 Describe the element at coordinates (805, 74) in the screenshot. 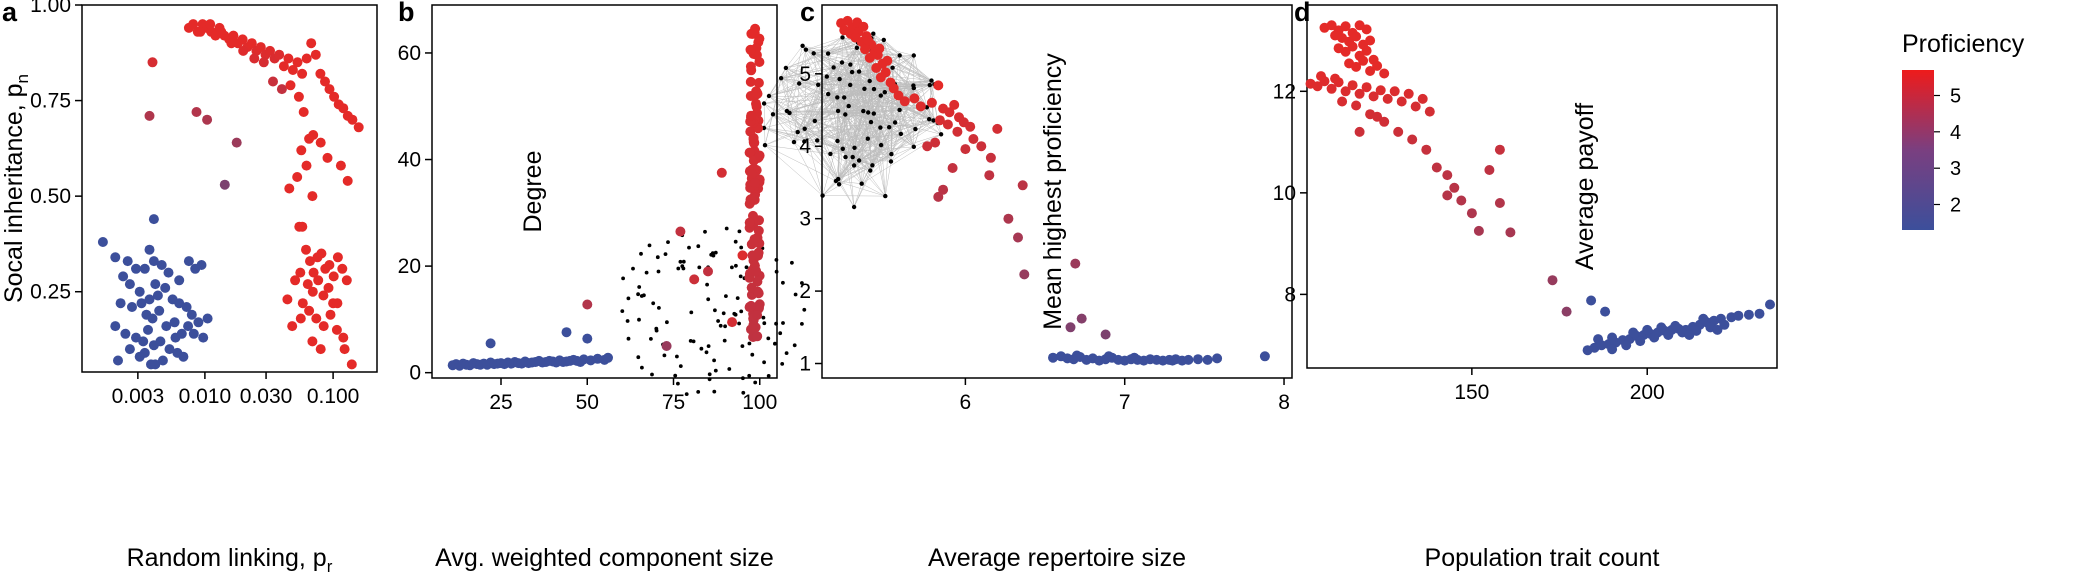

I see `y-tick-label: 5` at that location.